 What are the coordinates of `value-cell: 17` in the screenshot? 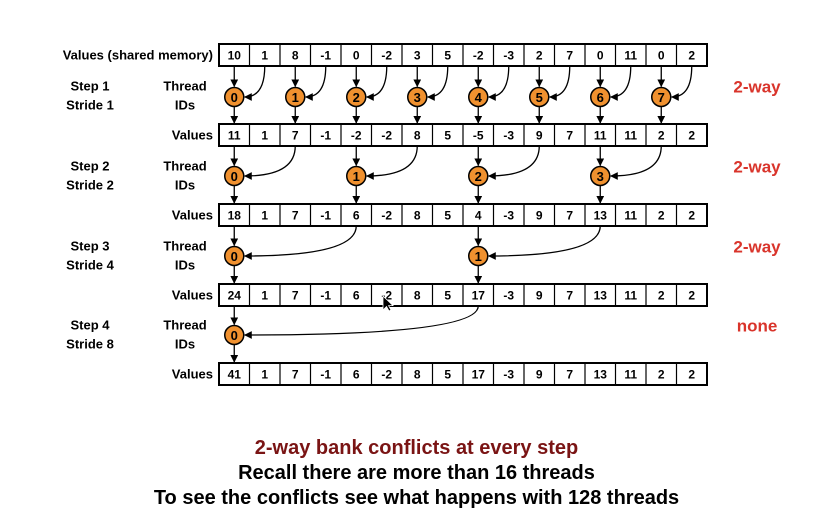 It's located at (479, 375).